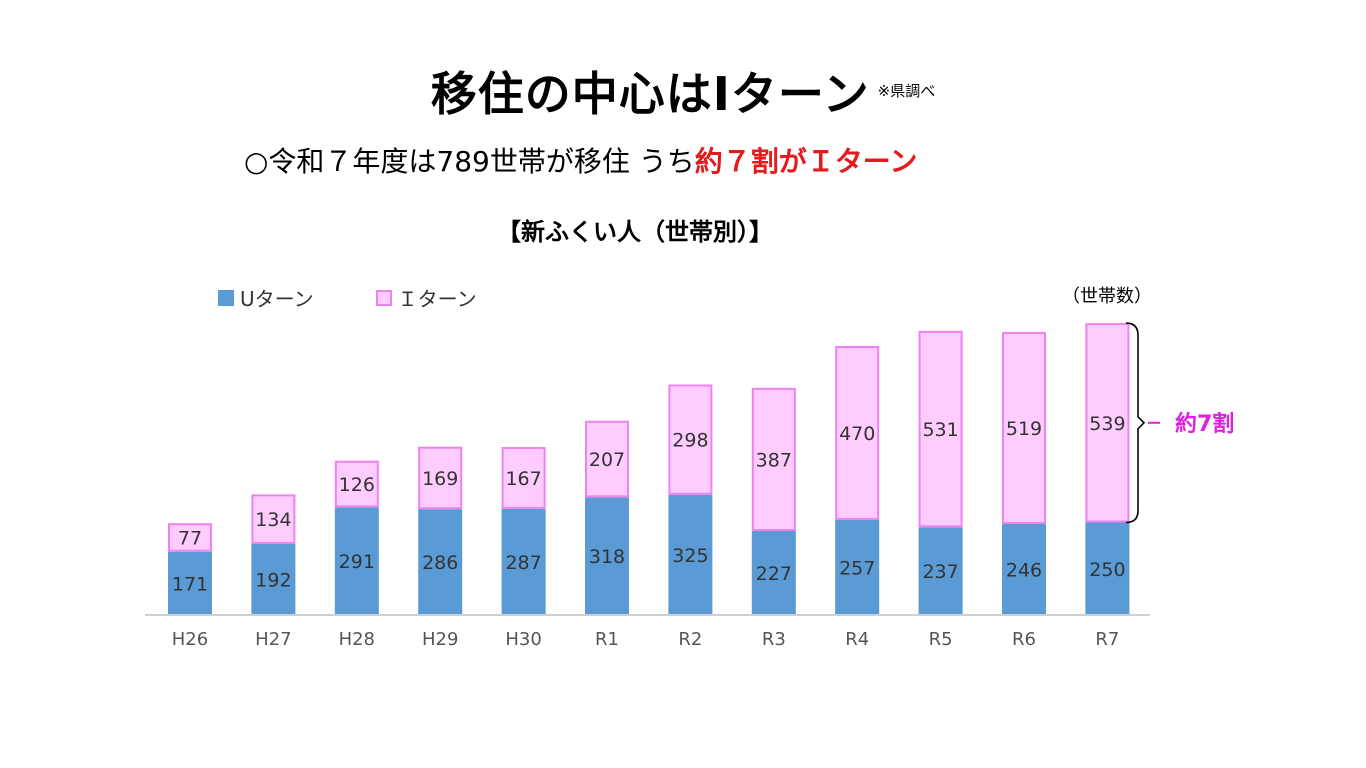 The image size is (1366, 768). What do you see at coordinates (806, 161) in the screenshot?
I see `subtitle-highlight: 約７割がＩターン` at bounding box center [806, 161].